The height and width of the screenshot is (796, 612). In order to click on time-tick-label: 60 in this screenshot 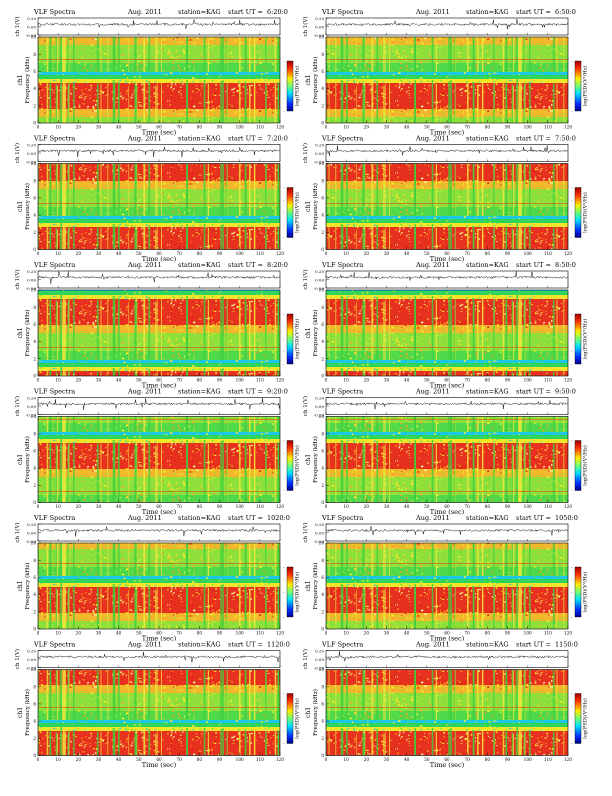, I will do `click(447, 759)`.